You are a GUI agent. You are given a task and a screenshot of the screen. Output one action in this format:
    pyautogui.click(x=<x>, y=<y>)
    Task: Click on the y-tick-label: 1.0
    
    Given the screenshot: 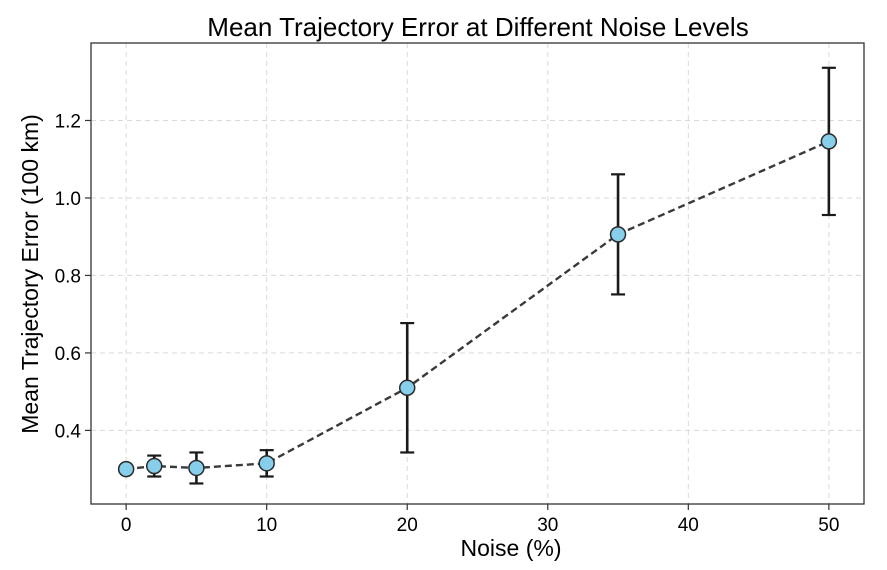 What is the action you would take?
    pyautogui.click(x=68, y=199)
    